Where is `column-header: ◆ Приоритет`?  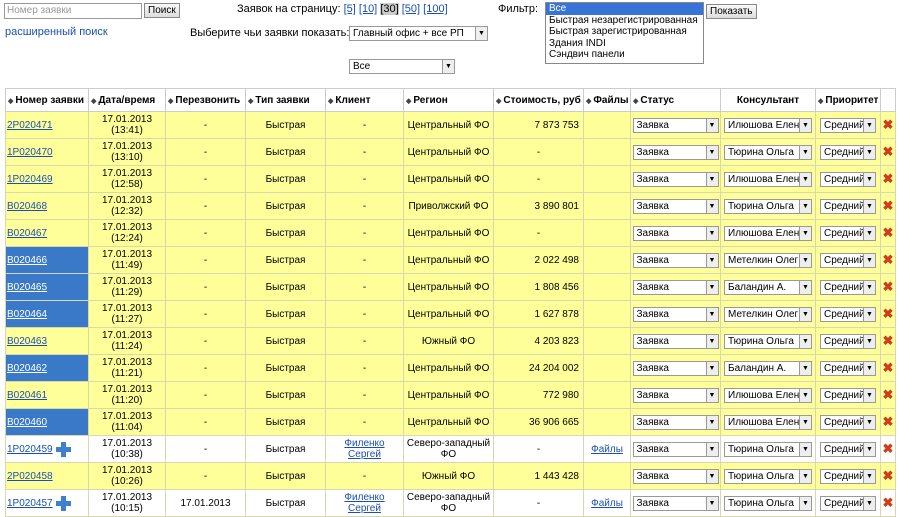
column-header: ◆ Приоритет is located at coordinates (848, 100).